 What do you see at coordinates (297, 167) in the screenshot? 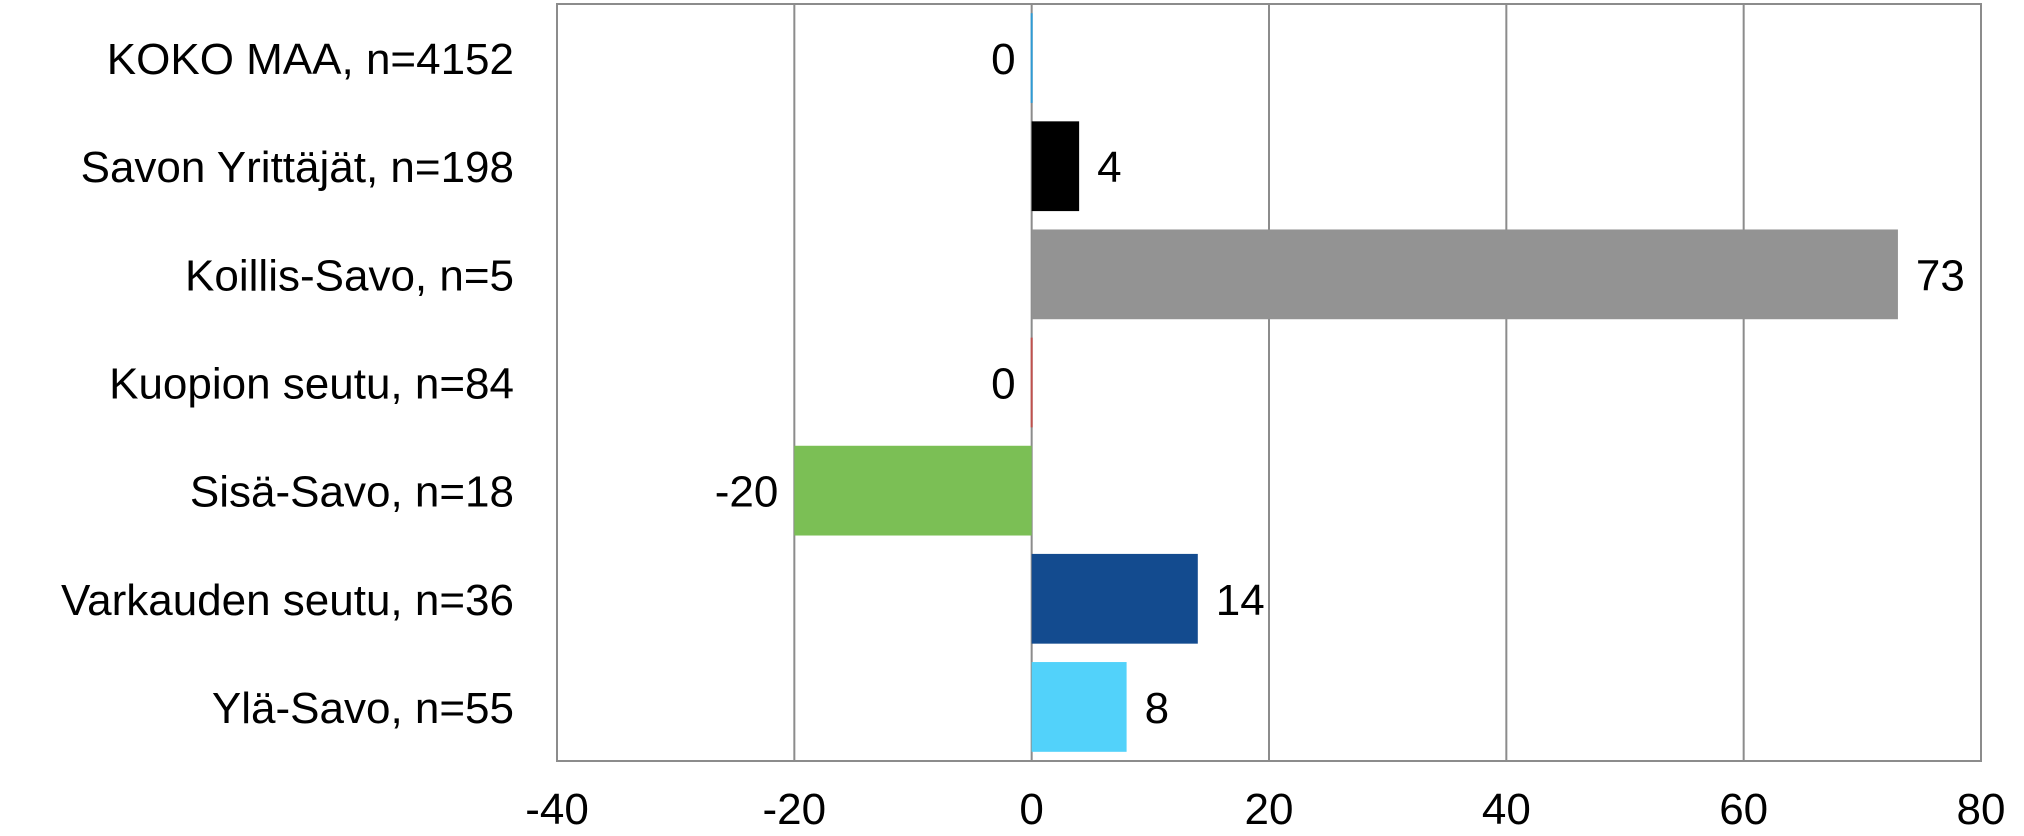
I see `category-label: Savon Yrittäjät, n=198` at bounding box center [297, 167].